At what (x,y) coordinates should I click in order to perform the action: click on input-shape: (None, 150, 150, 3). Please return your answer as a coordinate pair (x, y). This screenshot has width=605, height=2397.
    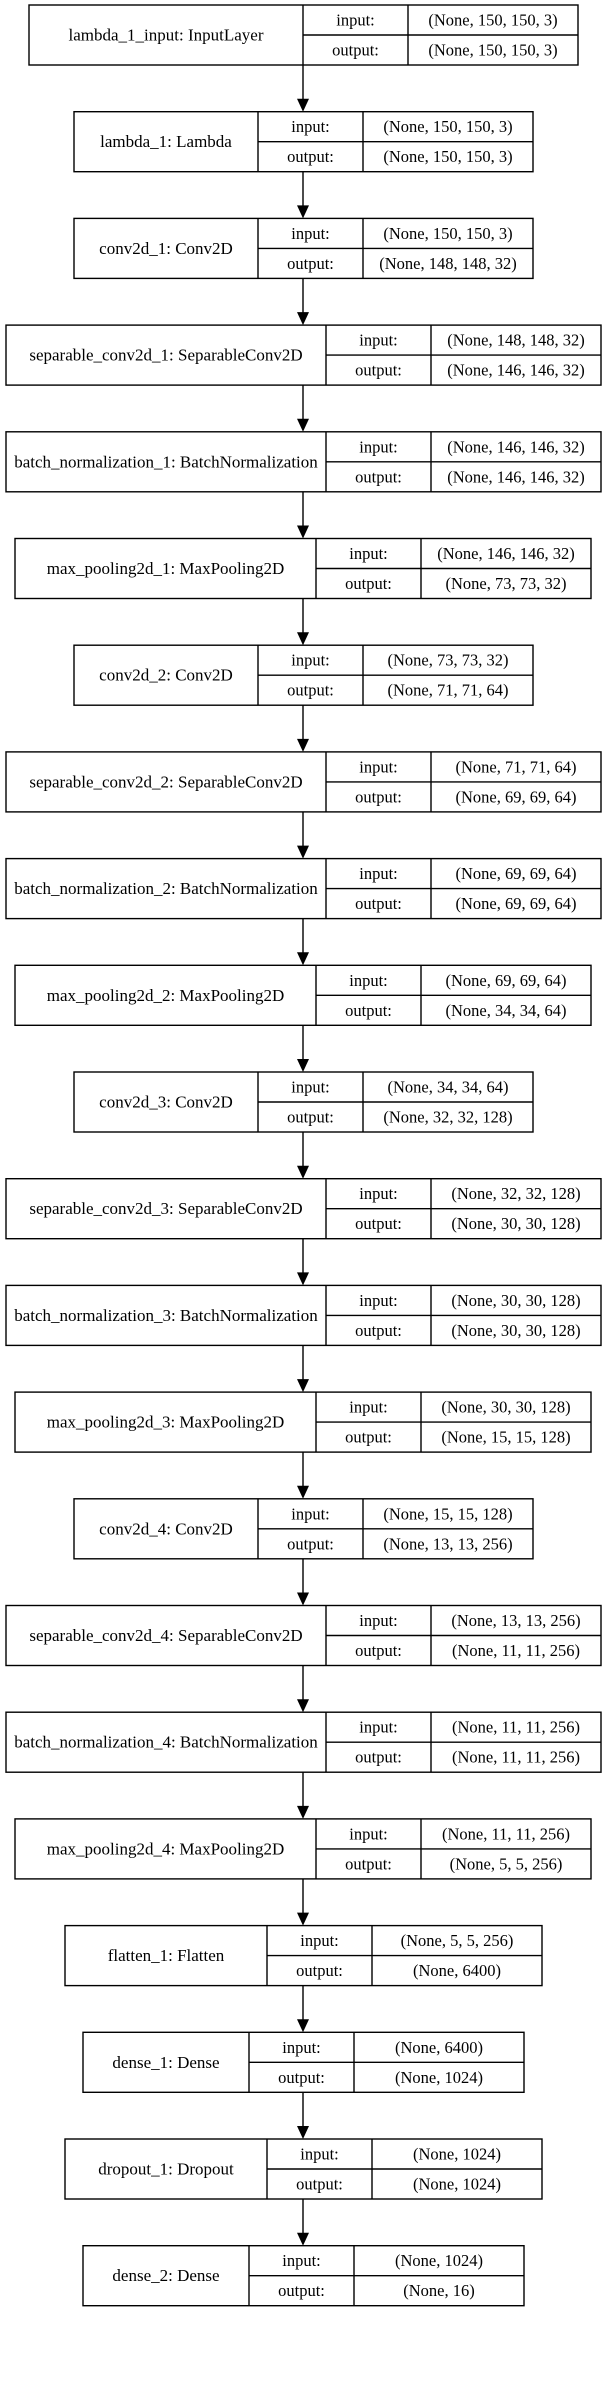
    Looking at the image, I should click on (447, 233).